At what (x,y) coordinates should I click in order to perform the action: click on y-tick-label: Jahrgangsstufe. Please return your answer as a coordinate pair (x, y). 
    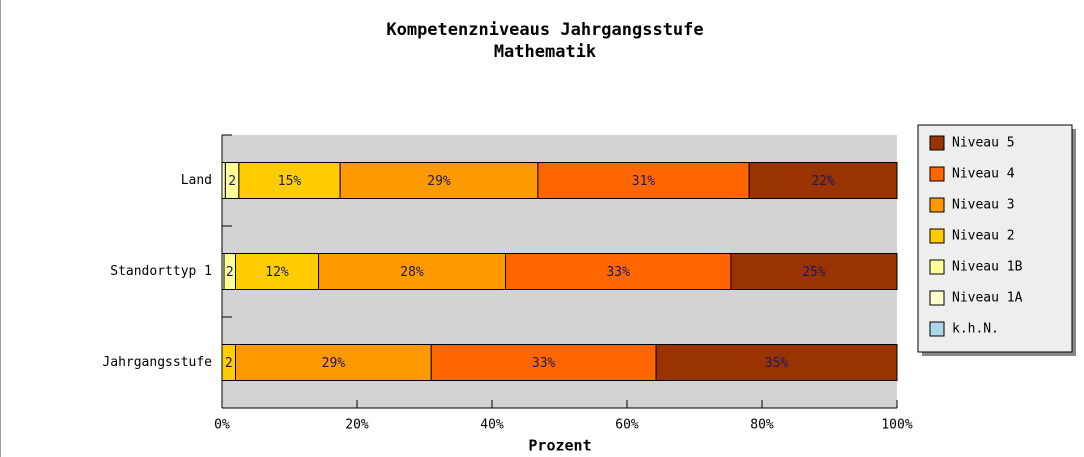
    Looking at the image, I should click on (157, 362).